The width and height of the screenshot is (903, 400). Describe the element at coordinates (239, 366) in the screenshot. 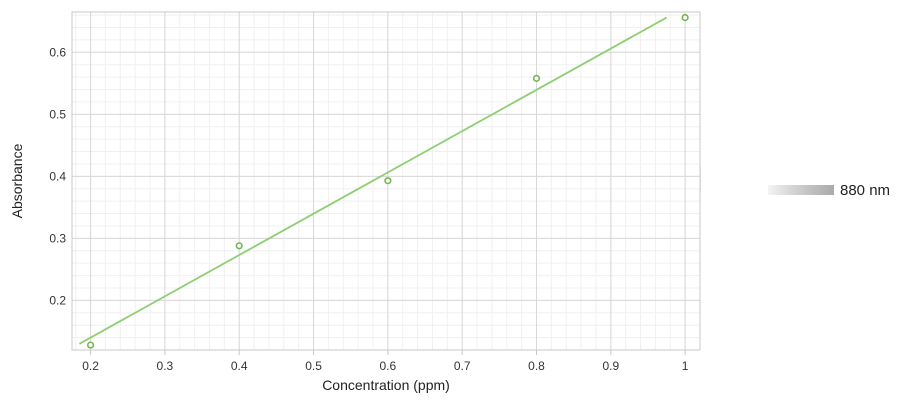

I see `x-tick-label: 0.4` at that location.